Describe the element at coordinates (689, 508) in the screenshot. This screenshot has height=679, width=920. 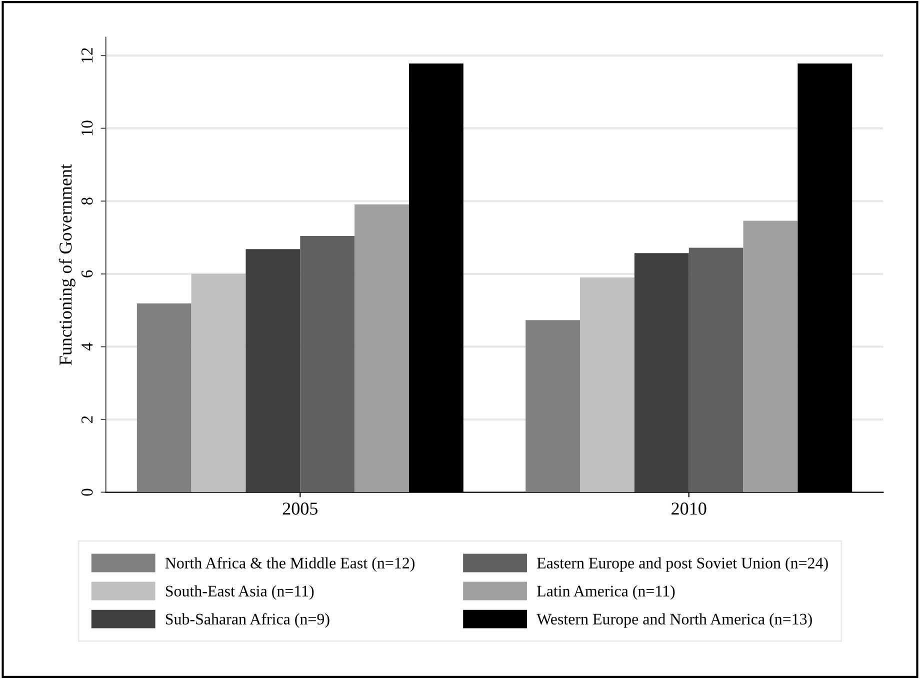
I see `x-tick-label: 2010` at that location.